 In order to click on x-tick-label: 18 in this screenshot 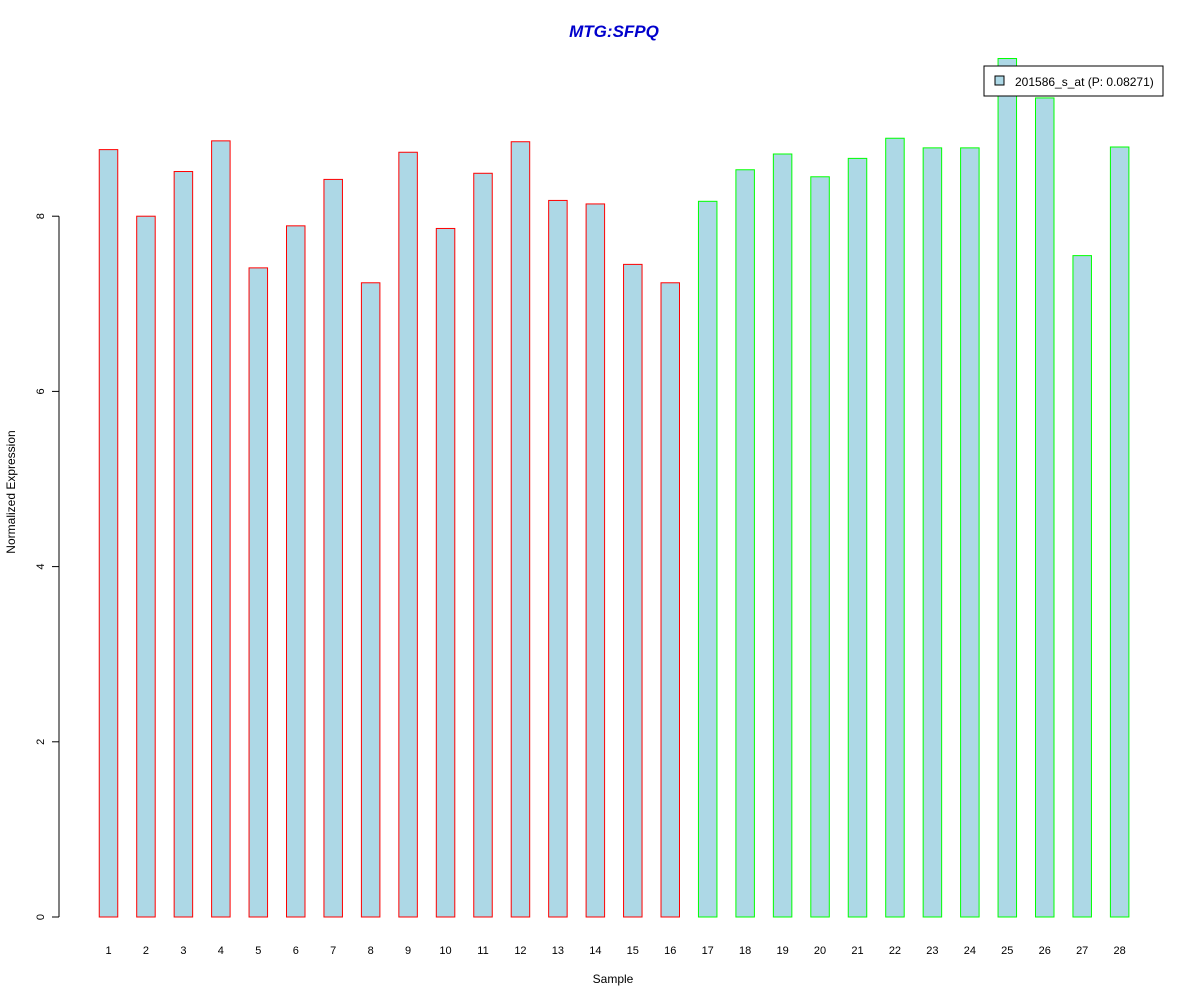, I will do `click(745, 951)`.